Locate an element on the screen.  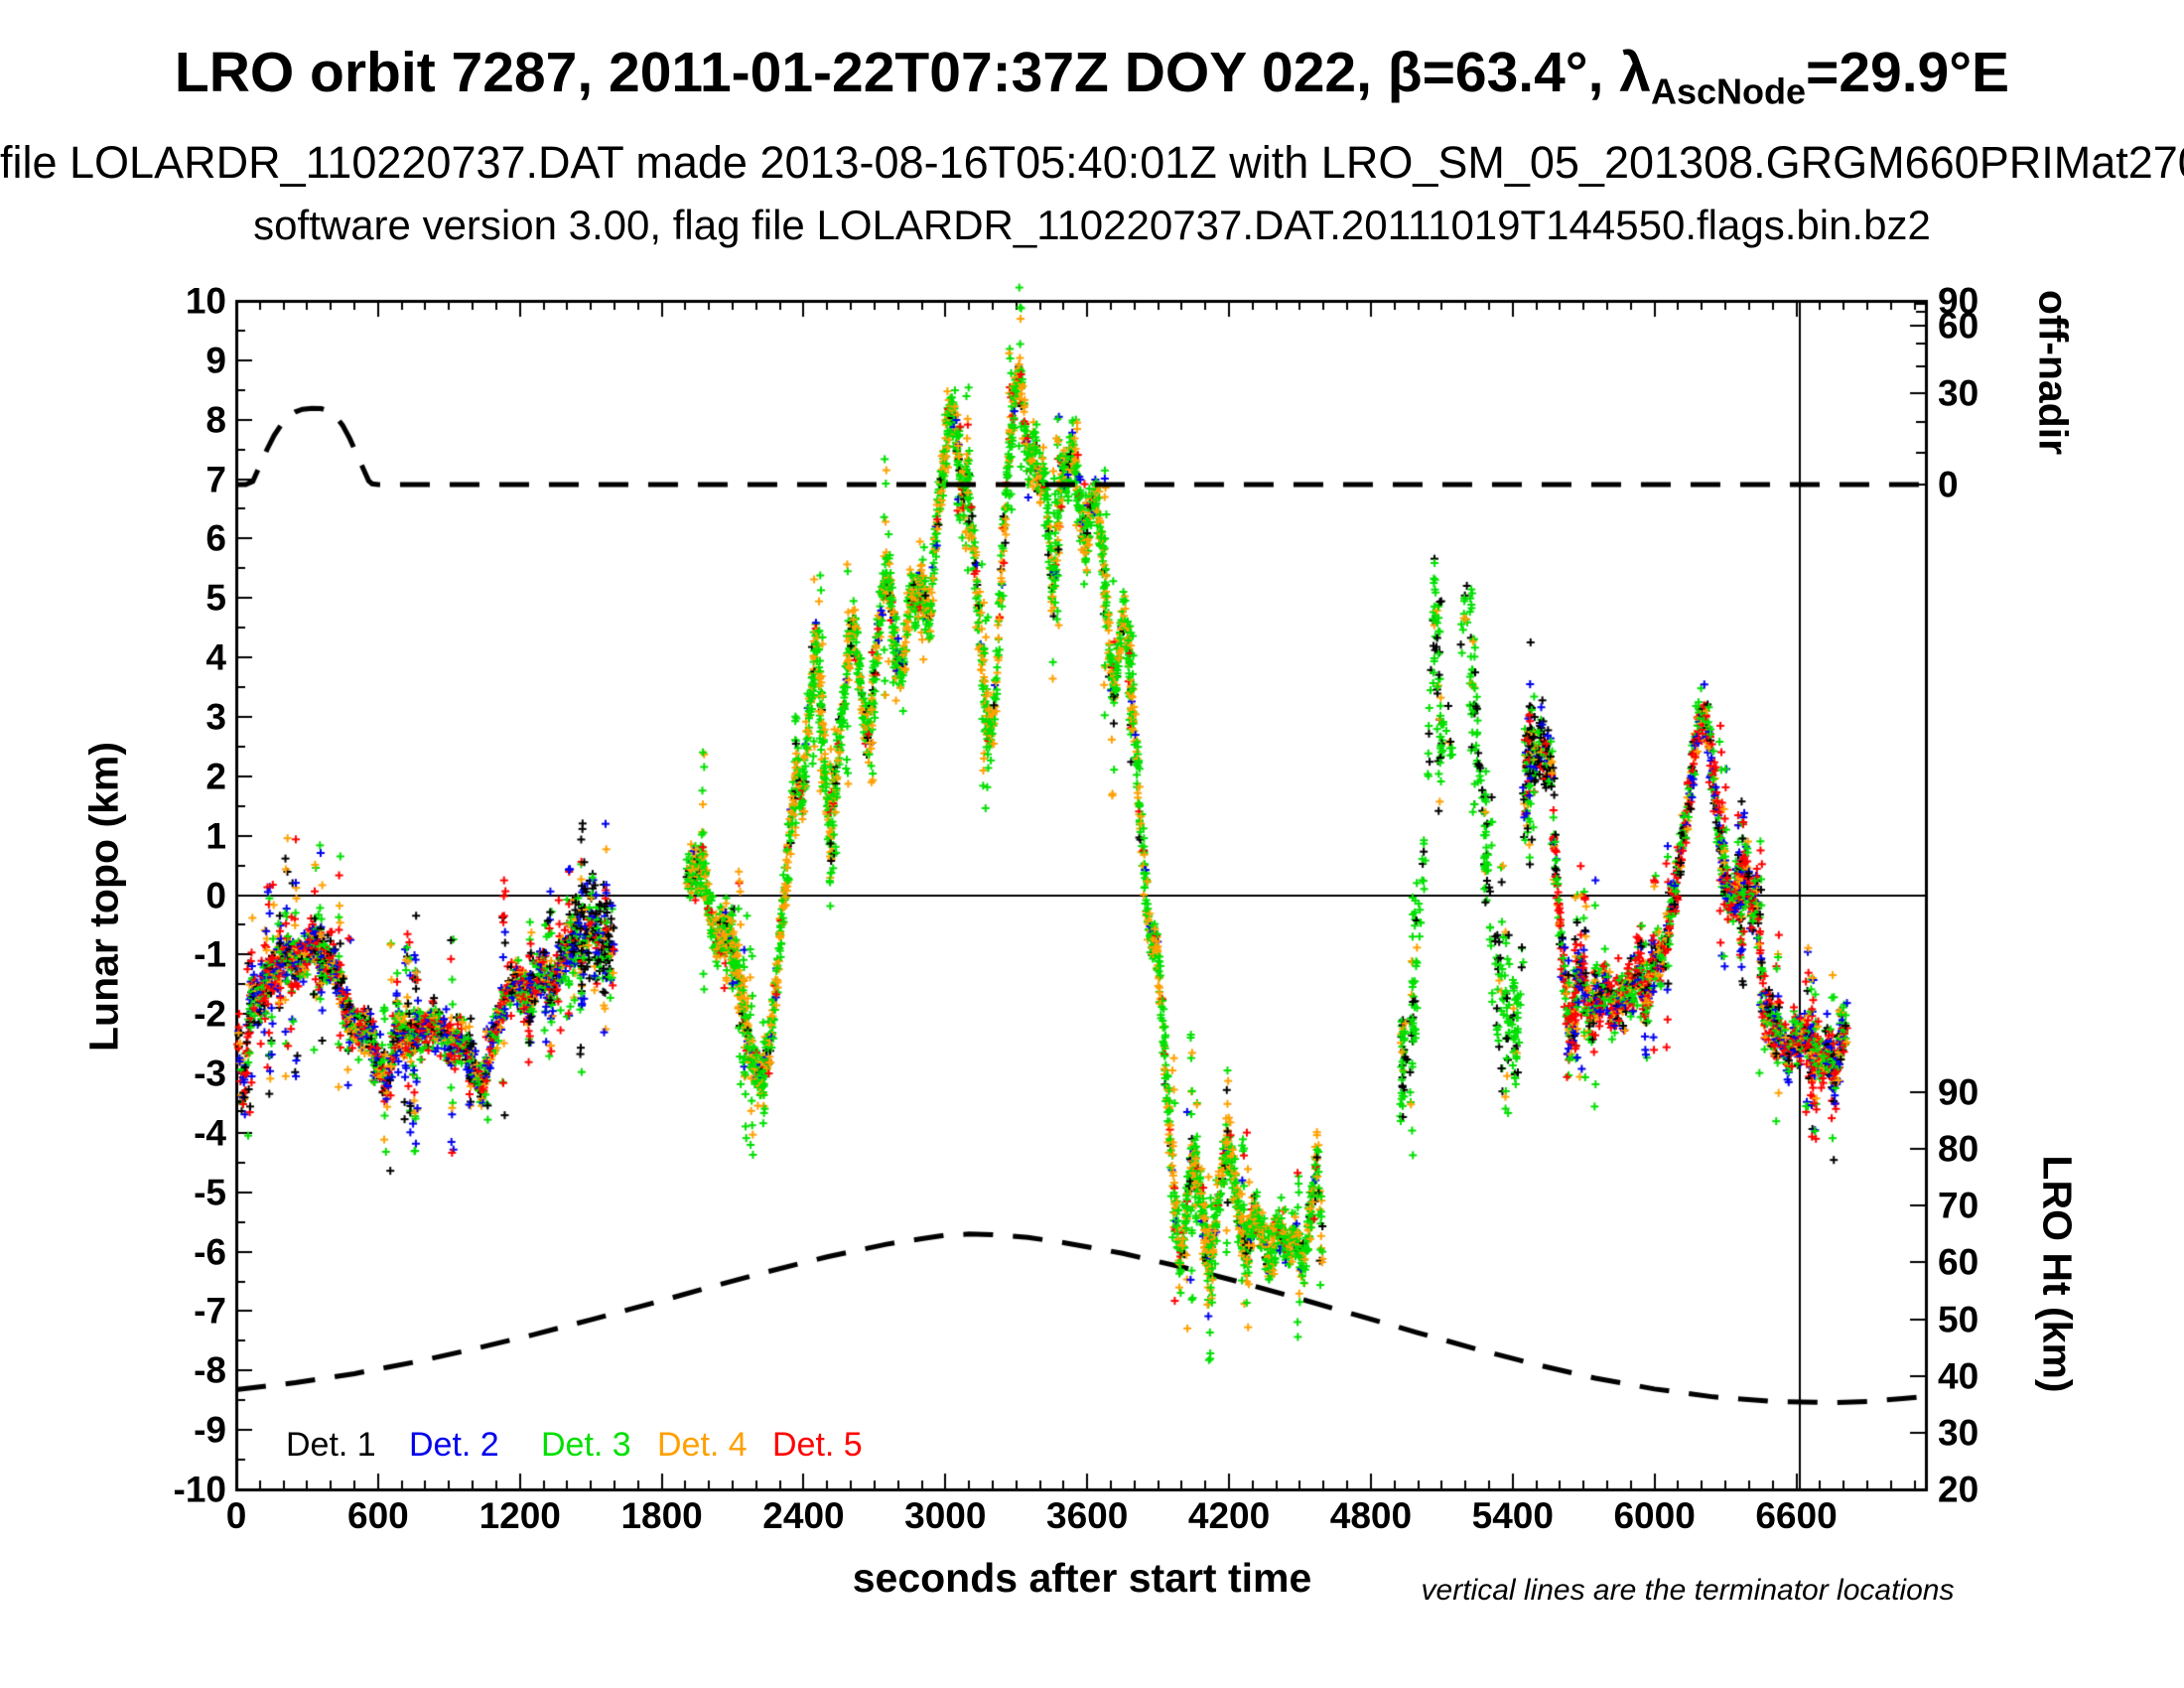
x-tick-label: 4800 is located at coordinates (1371, 1515).